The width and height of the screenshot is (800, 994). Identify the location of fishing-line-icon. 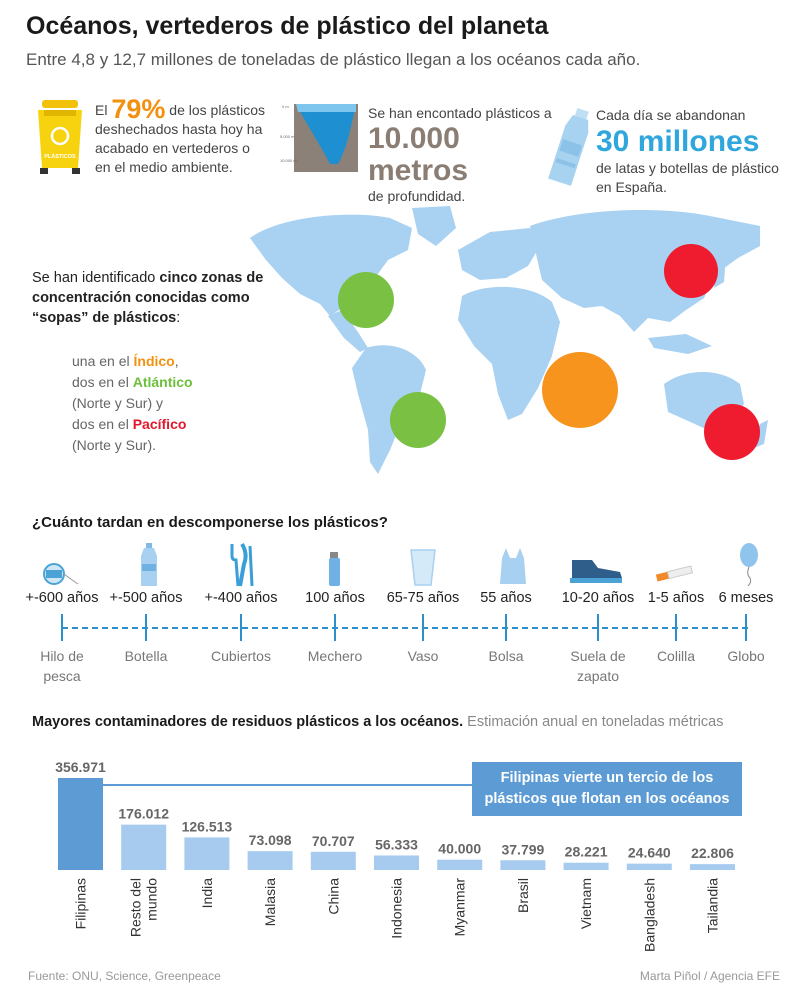
(61, 574).